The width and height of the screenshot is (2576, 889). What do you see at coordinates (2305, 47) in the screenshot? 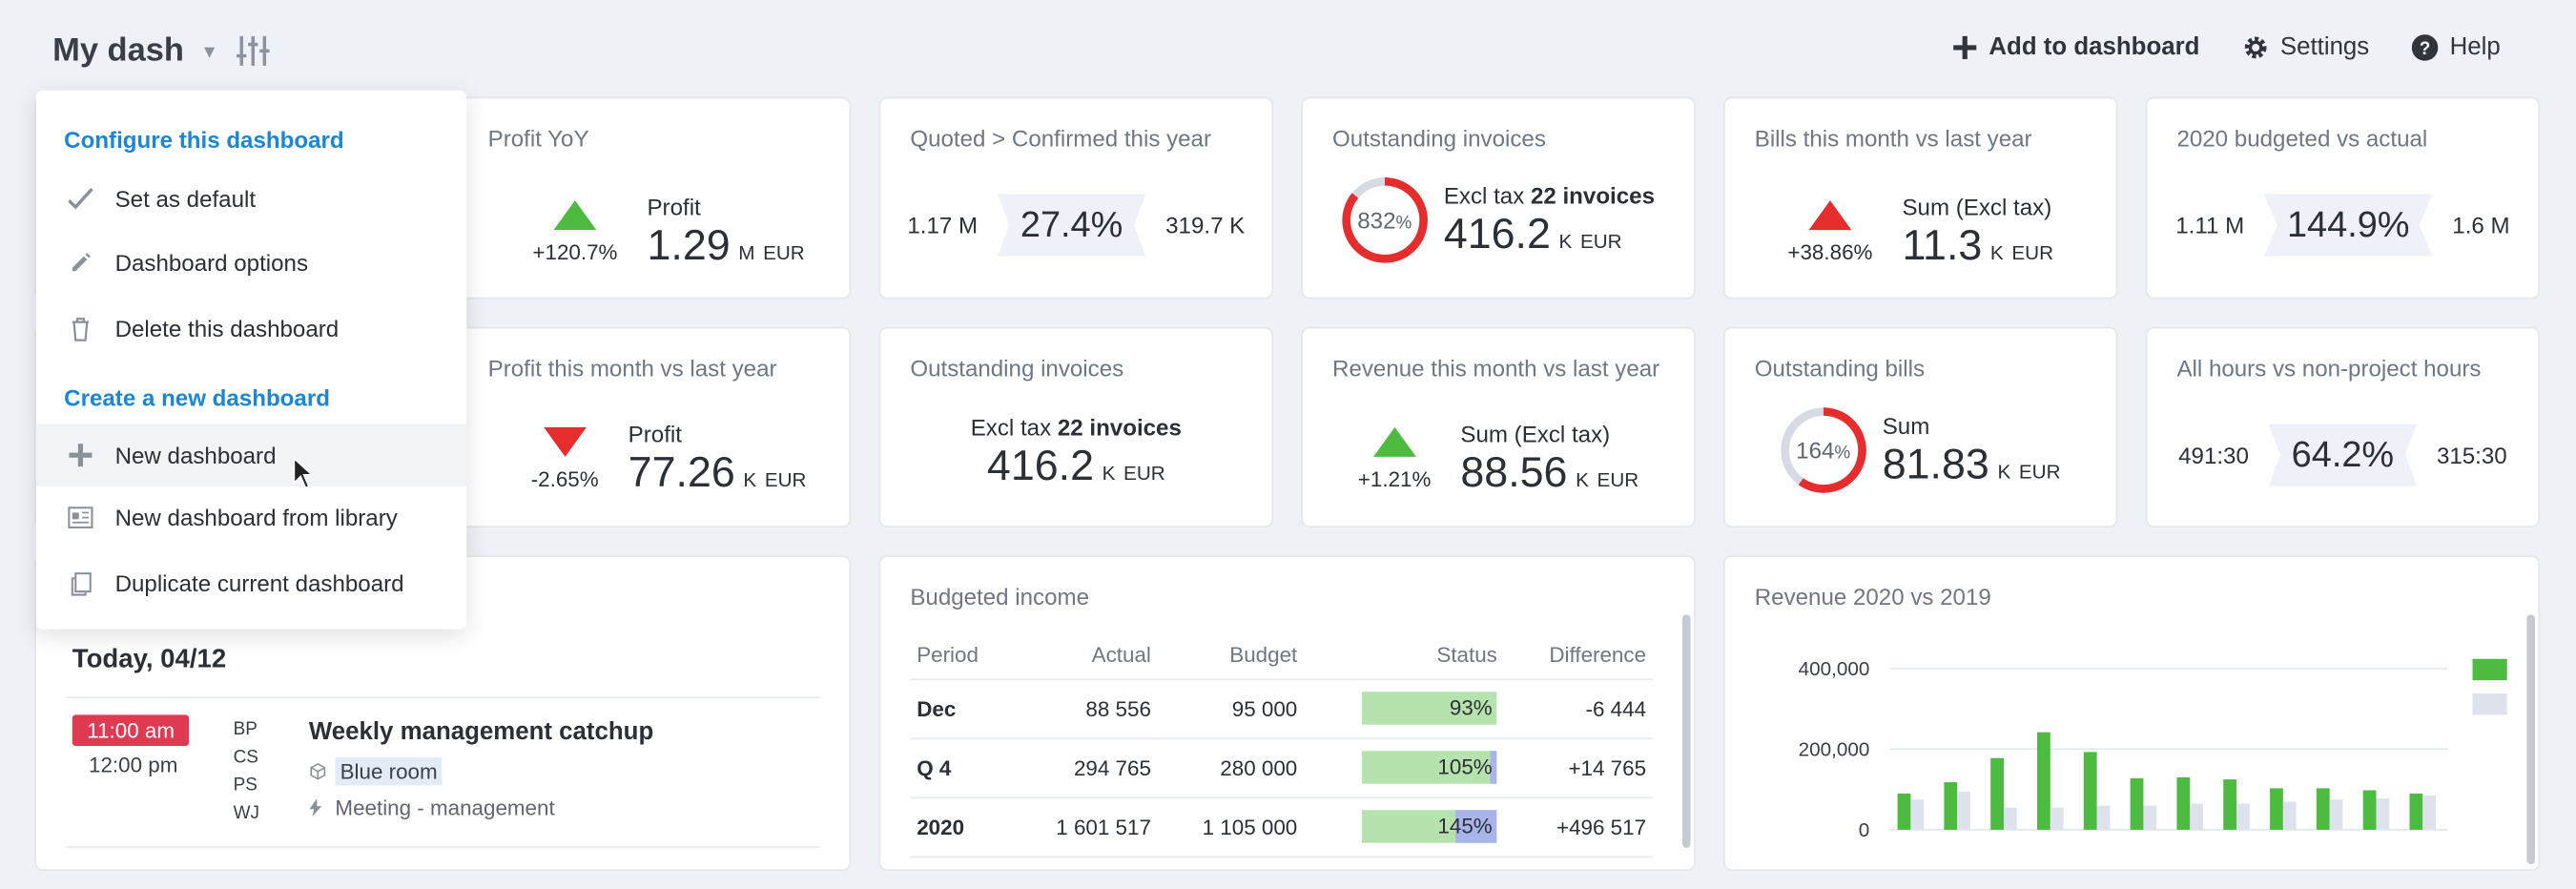
I see `settings-button: Settings` at bounding box center [2305, 47].